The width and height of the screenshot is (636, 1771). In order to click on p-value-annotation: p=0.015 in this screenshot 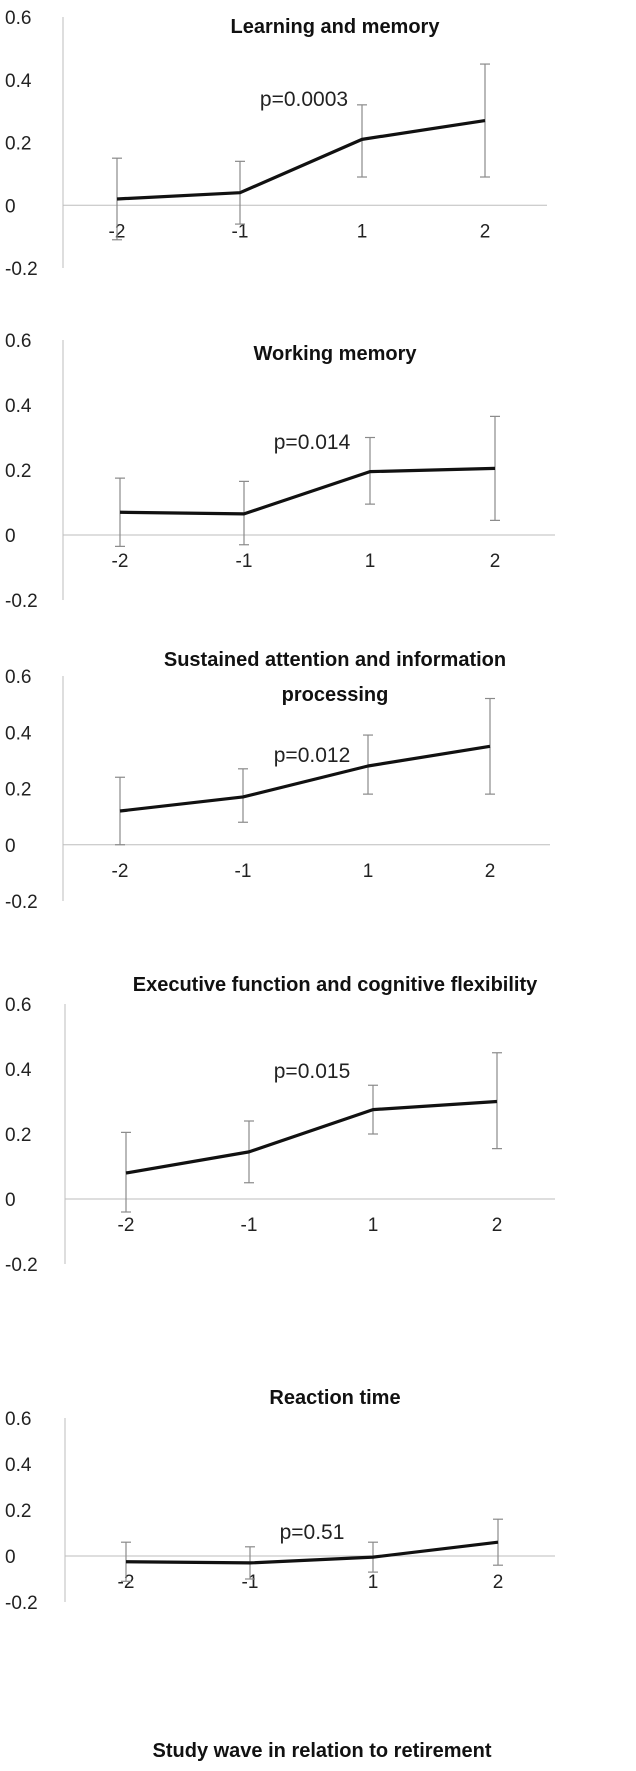, I will do `click(312, 1071)`.